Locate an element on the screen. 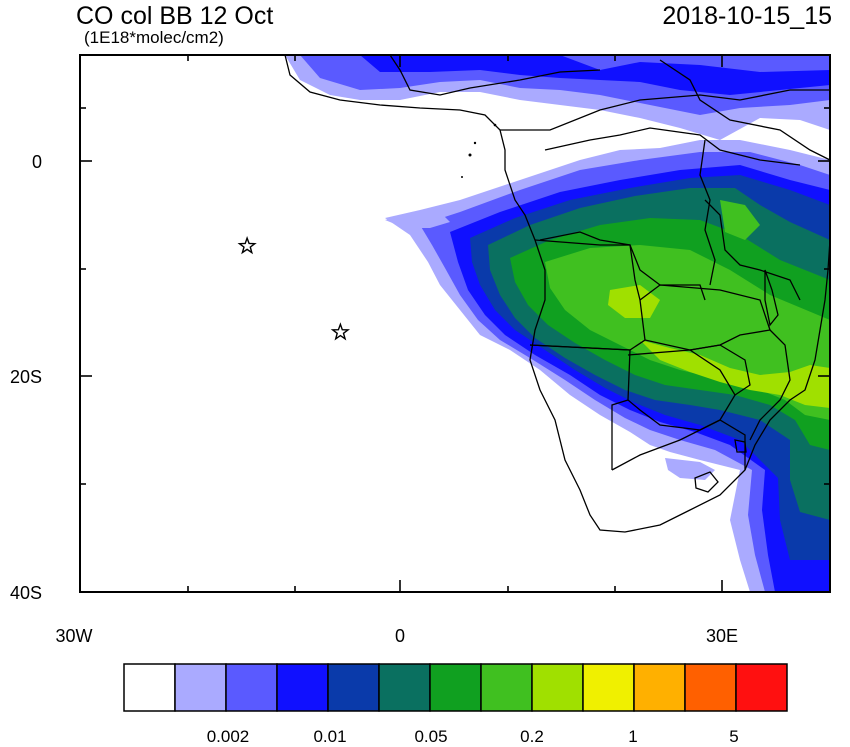 The width and height of the screenshot is (850, 747). units-label: (1E18*molec/cm2) is located at coordinates (154, 37).